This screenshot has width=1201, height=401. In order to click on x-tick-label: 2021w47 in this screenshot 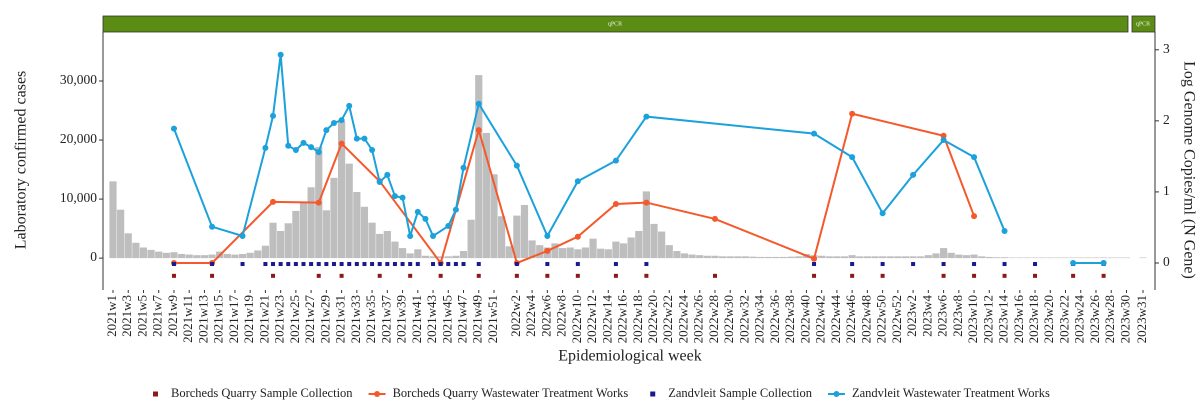, I will do `click(462, 319)`.